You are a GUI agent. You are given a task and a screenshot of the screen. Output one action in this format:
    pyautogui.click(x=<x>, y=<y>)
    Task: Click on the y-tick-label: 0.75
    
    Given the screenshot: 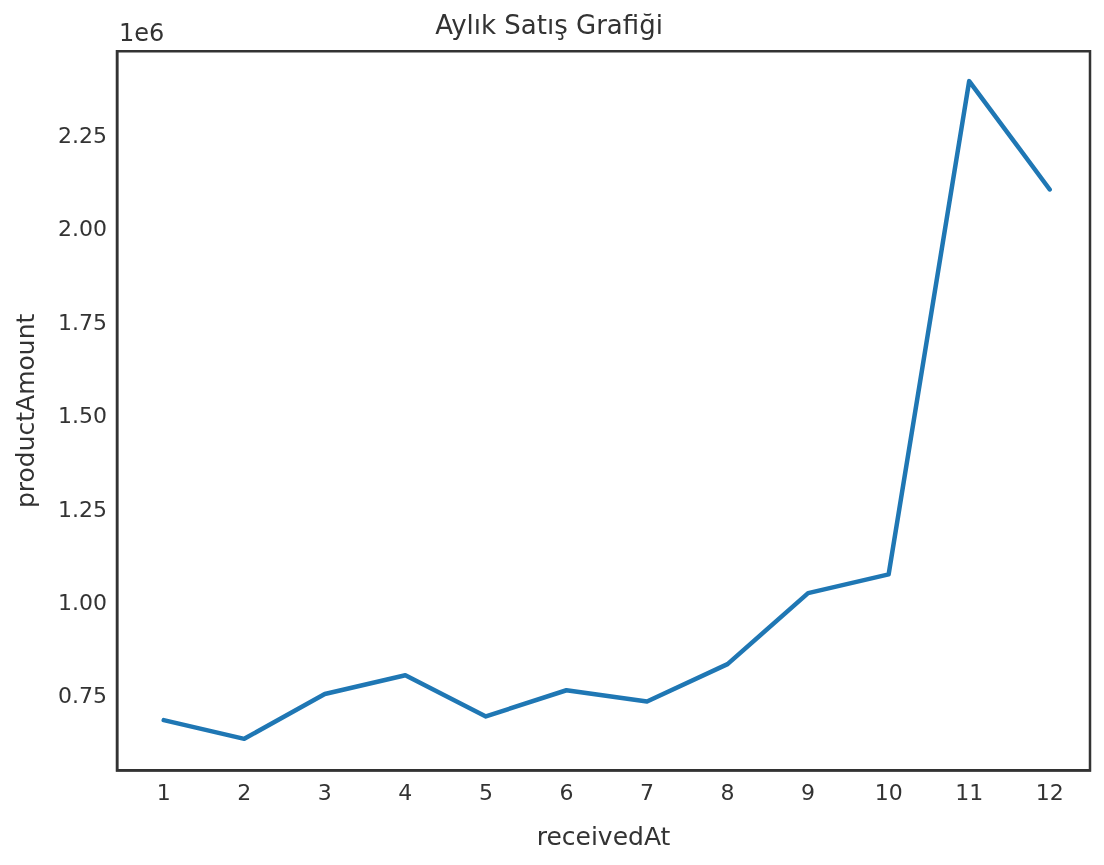 What is the action you would take?
    pyautogui.click(x=82, y=696)
    